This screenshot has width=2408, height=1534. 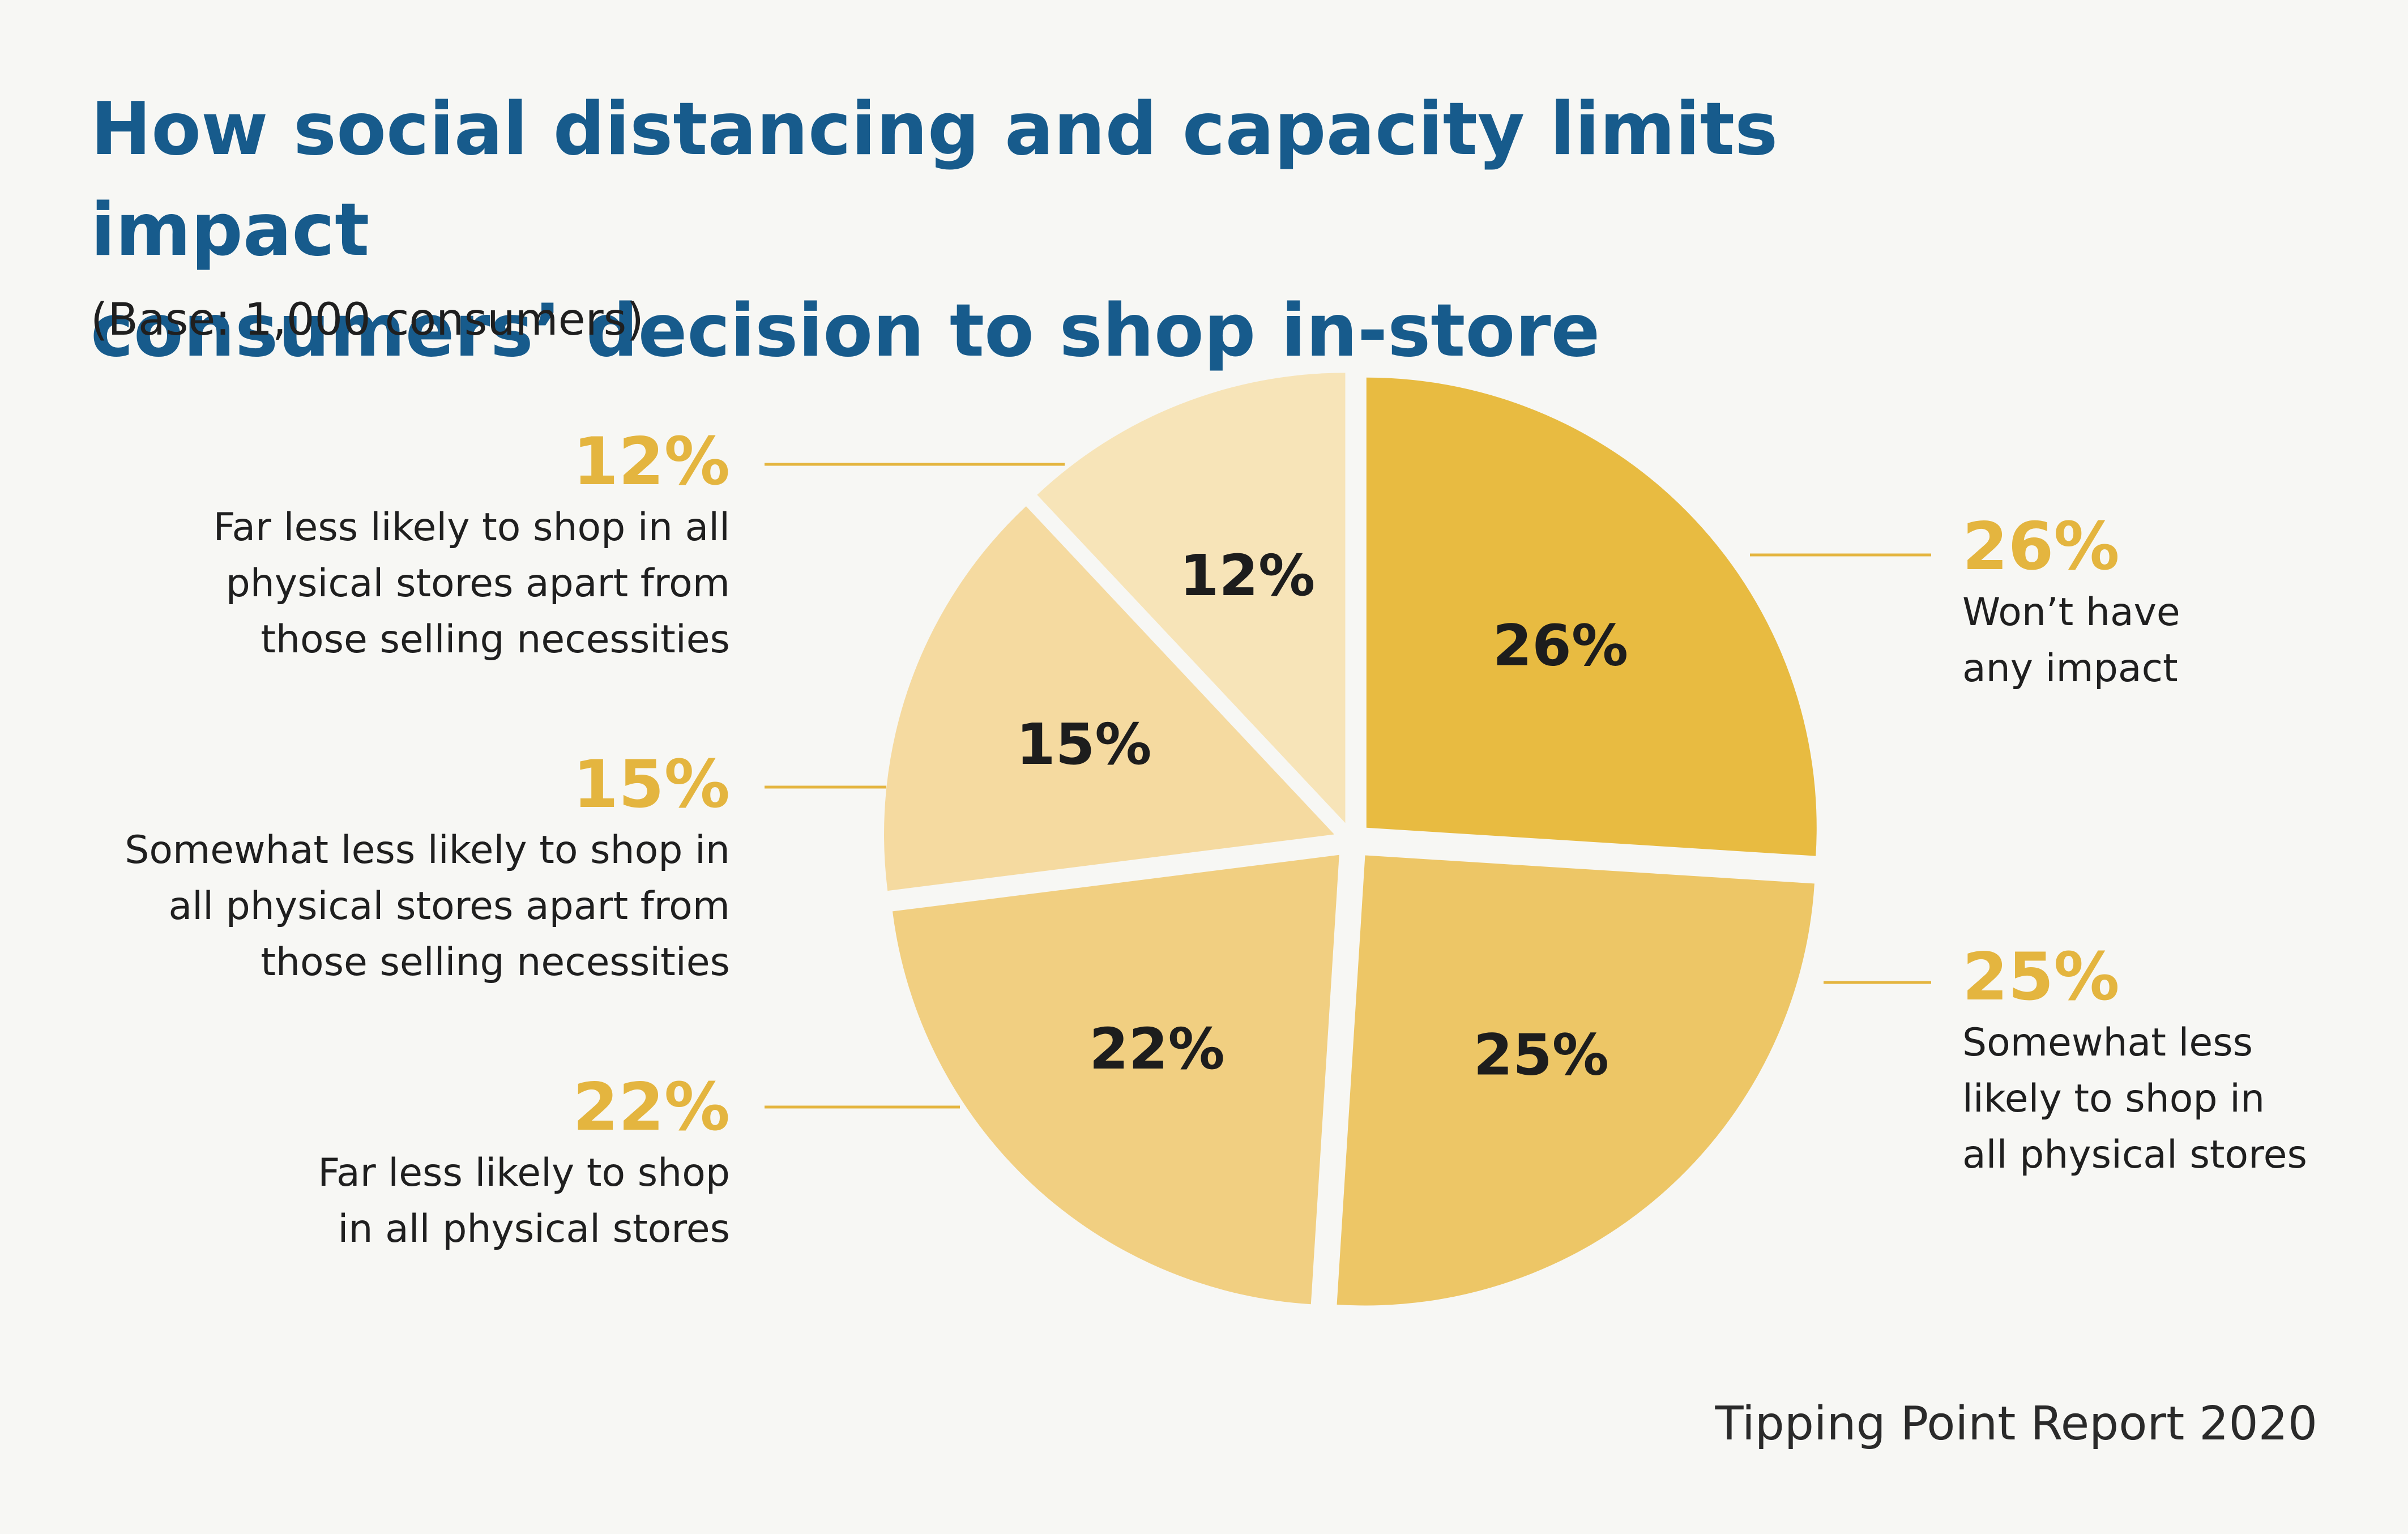 What do you see at coordinates (1248, 576) in the screenshot?
I see `pie-slice-label-far-less-except-necessities: 12%` at bounding box center [1248, 576].